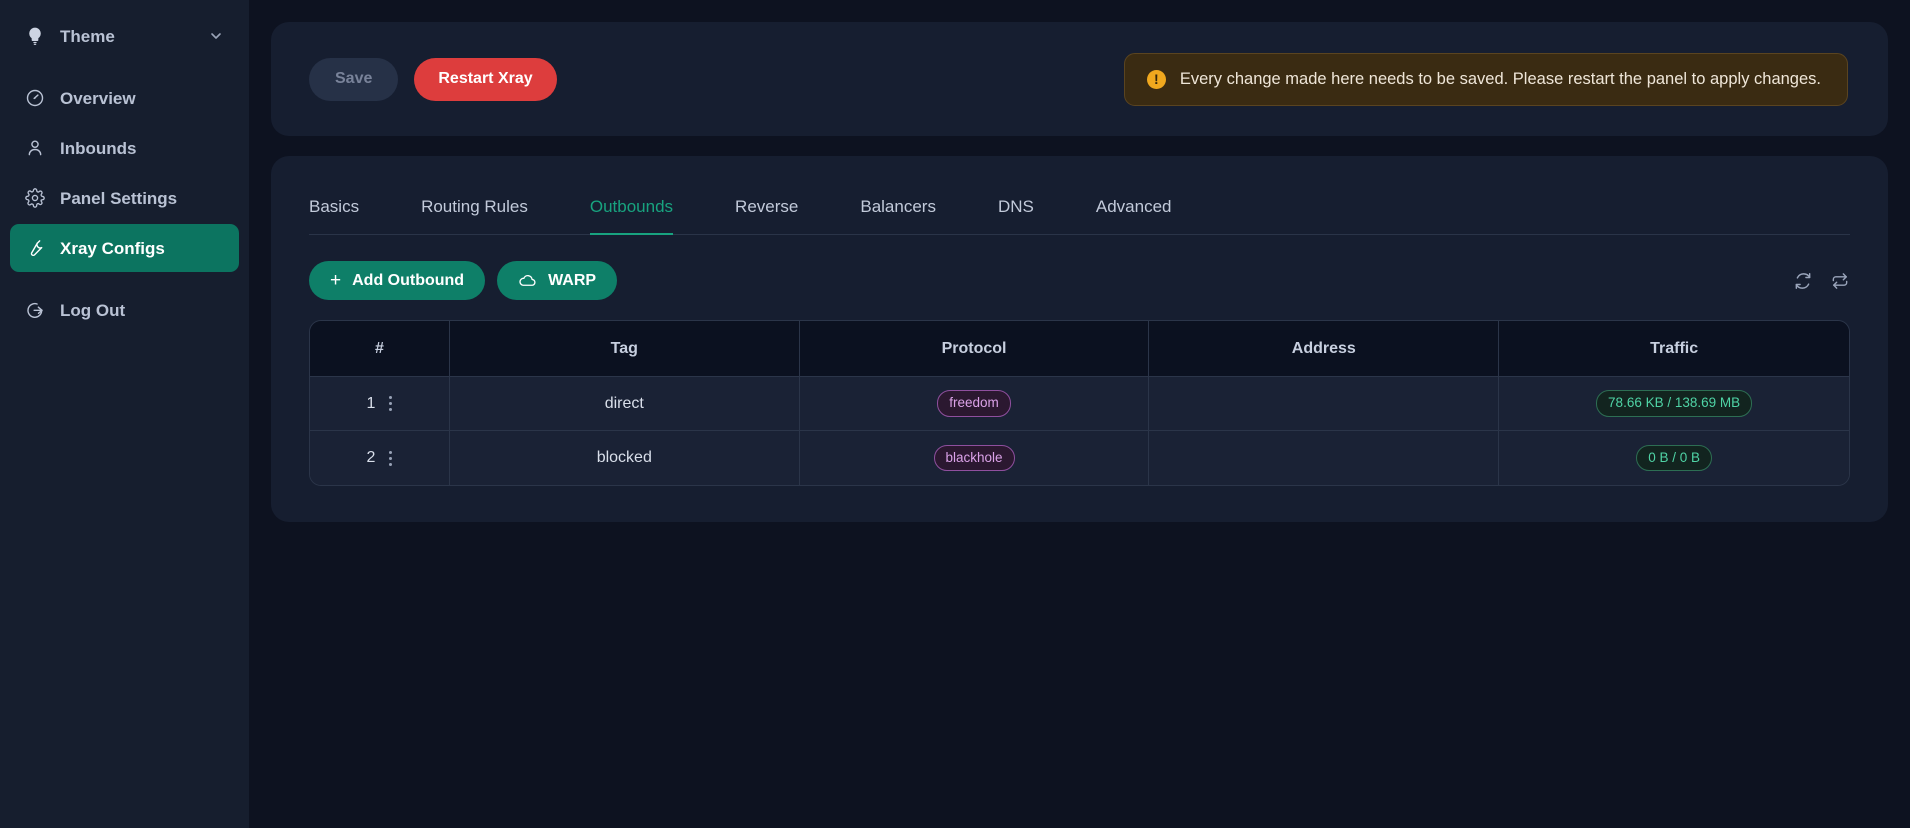 The width and height of the screenshot is (1910, 828). Describe the element at coordinates (98, 98) in the screenshot. I see `sidebar-item-label: Overview` at that location.